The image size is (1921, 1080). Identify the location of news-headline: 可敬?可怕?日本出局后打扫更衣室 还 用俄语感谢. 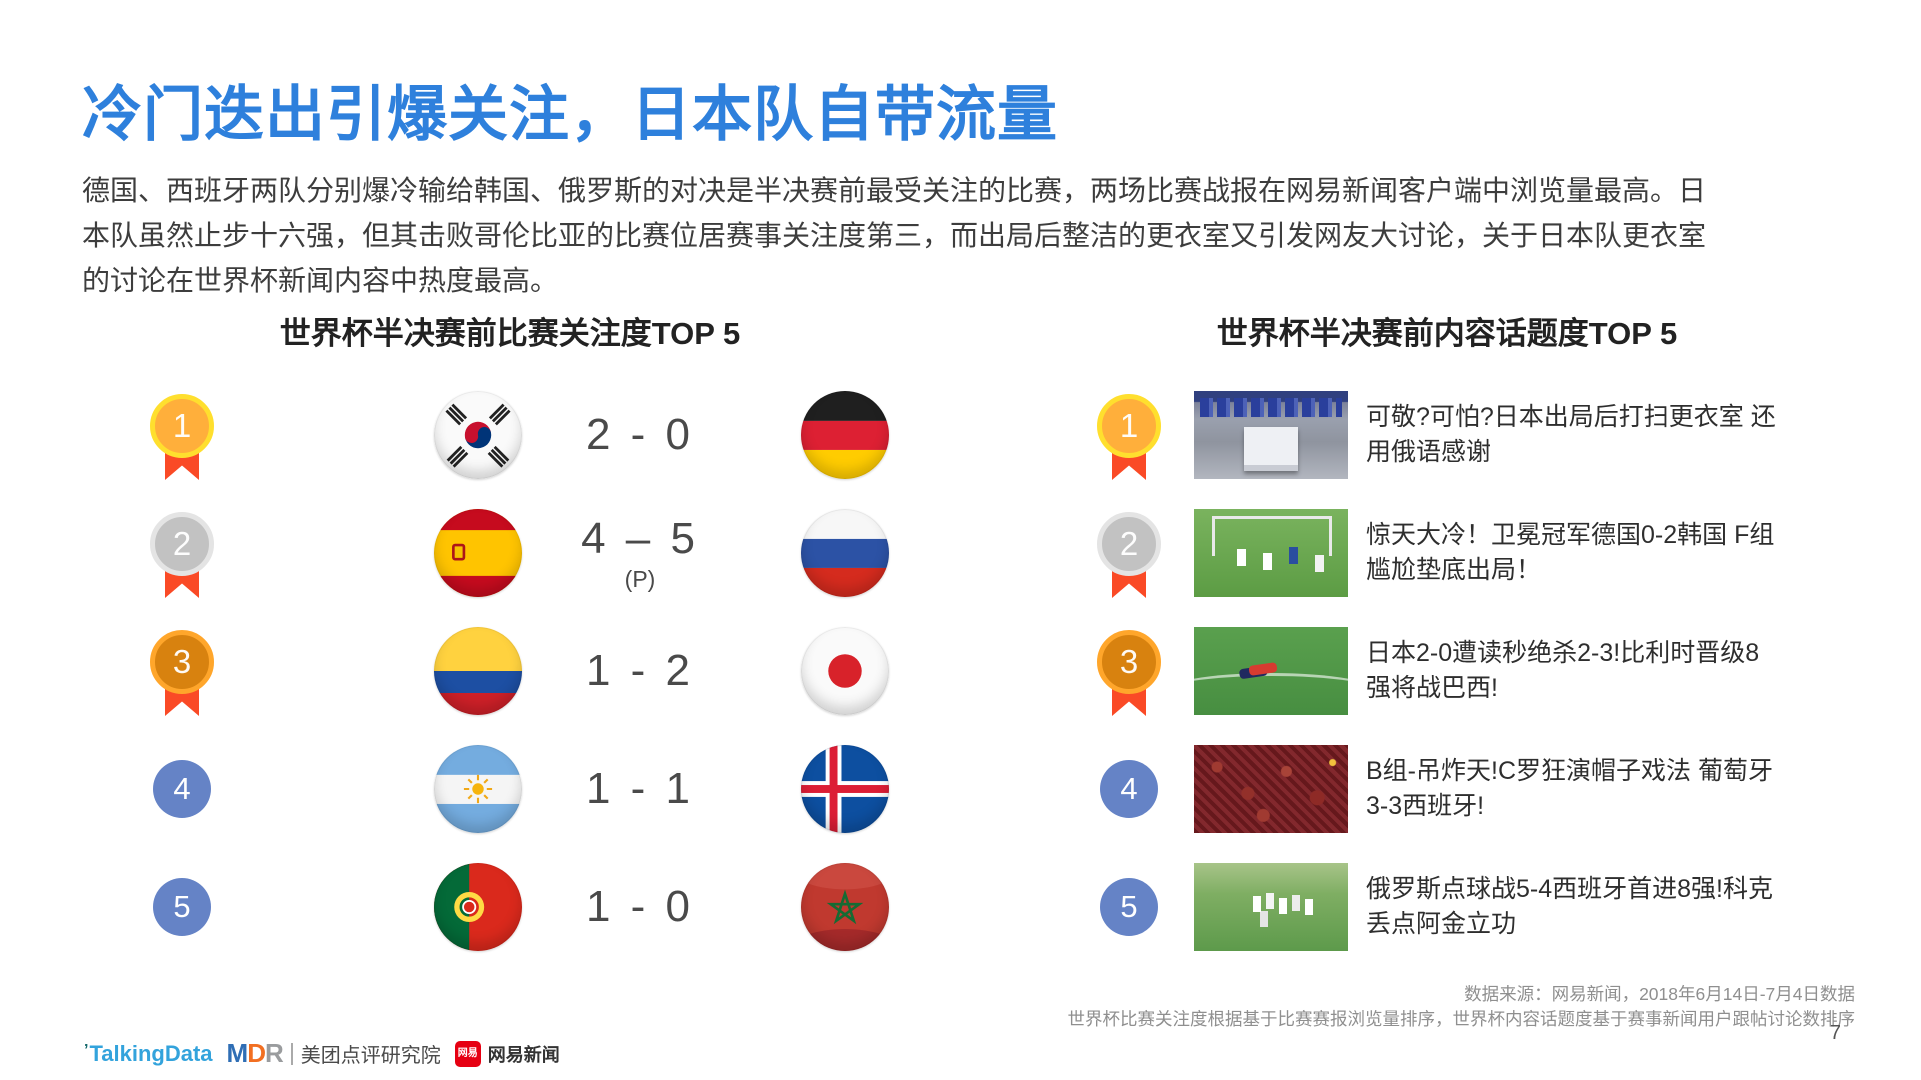
(1571, 434).